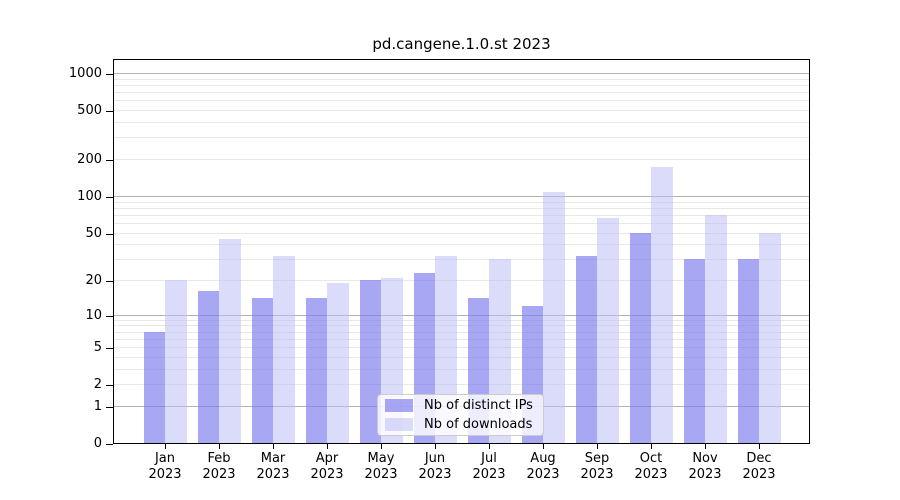  I want to click on bar-distinct-ips-feb, so click(208, 367).